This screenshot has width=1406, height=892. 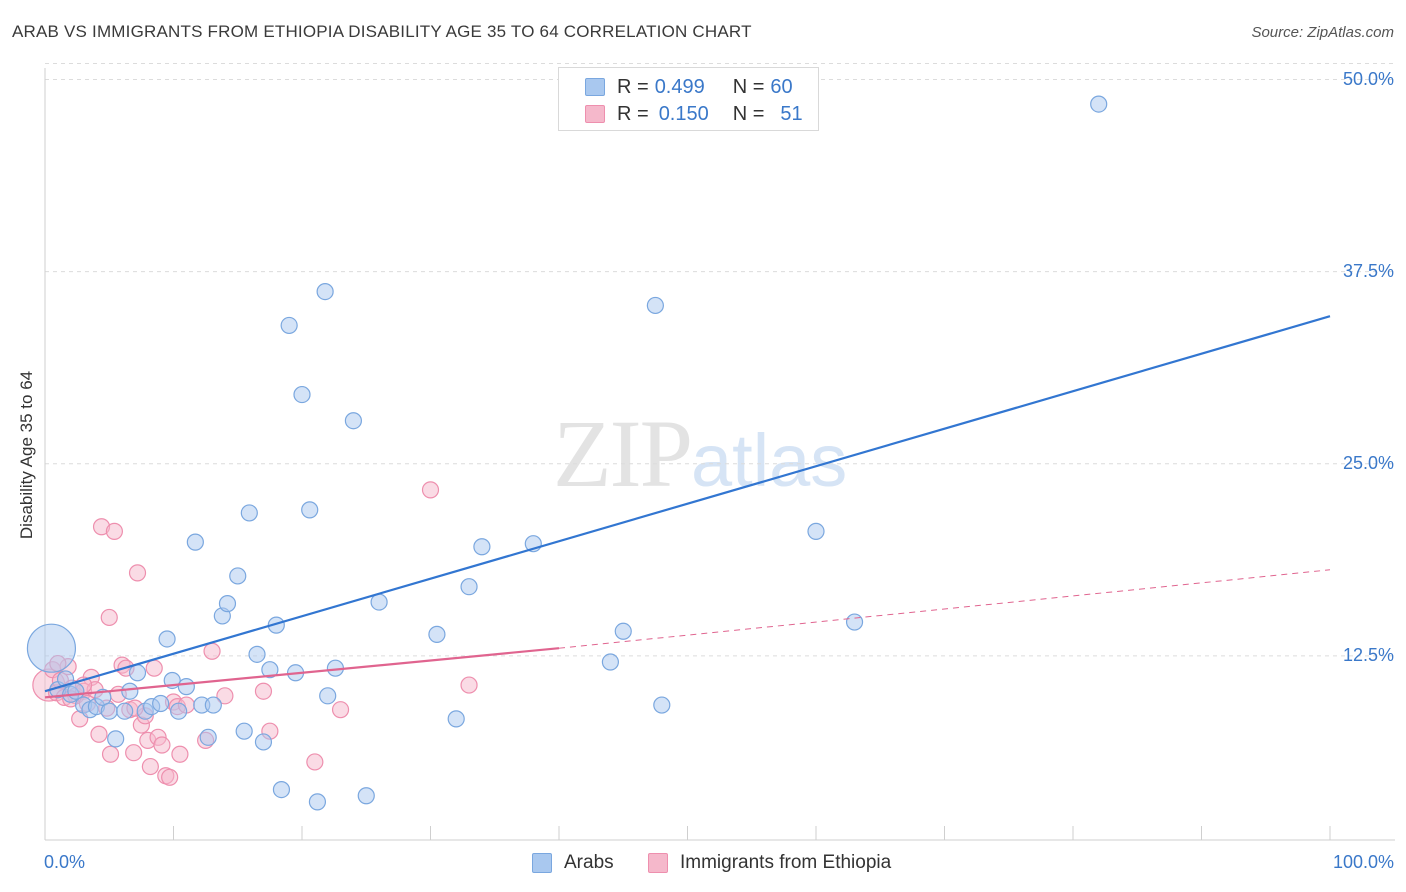 What do you see at coordinates (302, 673) in the screenshot?
I see `ethiopia-trend-line` at bounding box center [302, 673].